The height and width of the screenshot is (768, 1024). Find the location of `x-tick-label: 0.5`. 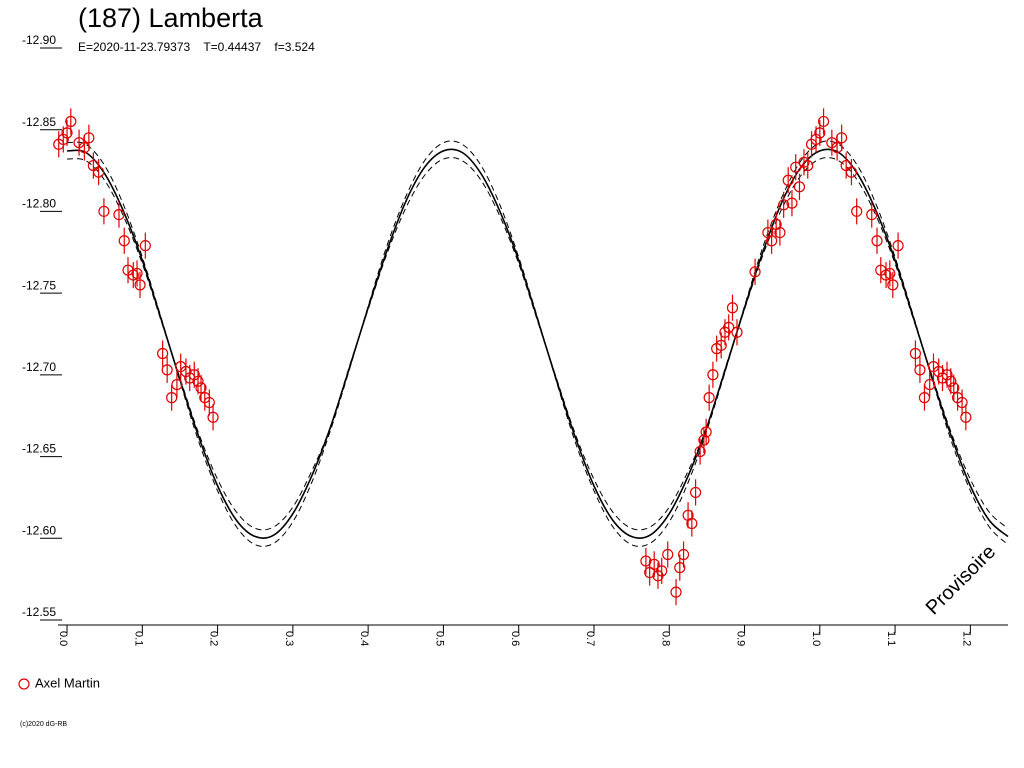

x-tick-label: 0.5 is located at coordinates (440, 638).